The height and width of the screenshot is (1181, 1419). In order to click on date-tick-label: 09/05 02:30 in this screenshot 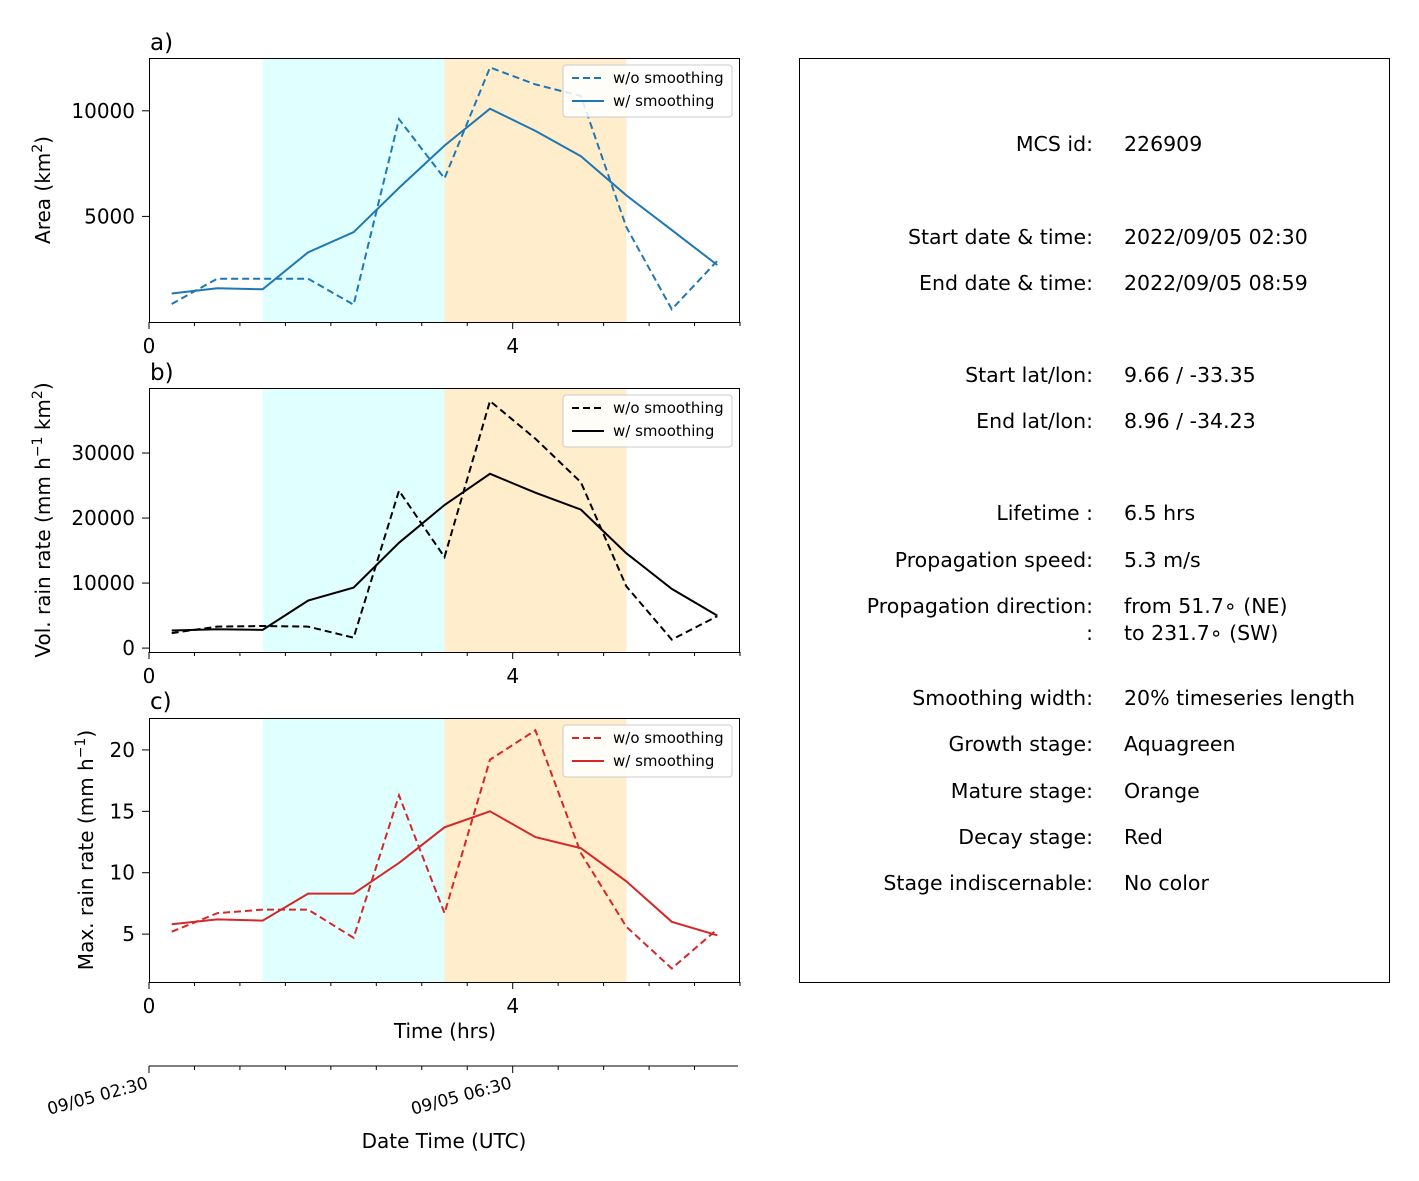, I will do `click(97, 1097)`.